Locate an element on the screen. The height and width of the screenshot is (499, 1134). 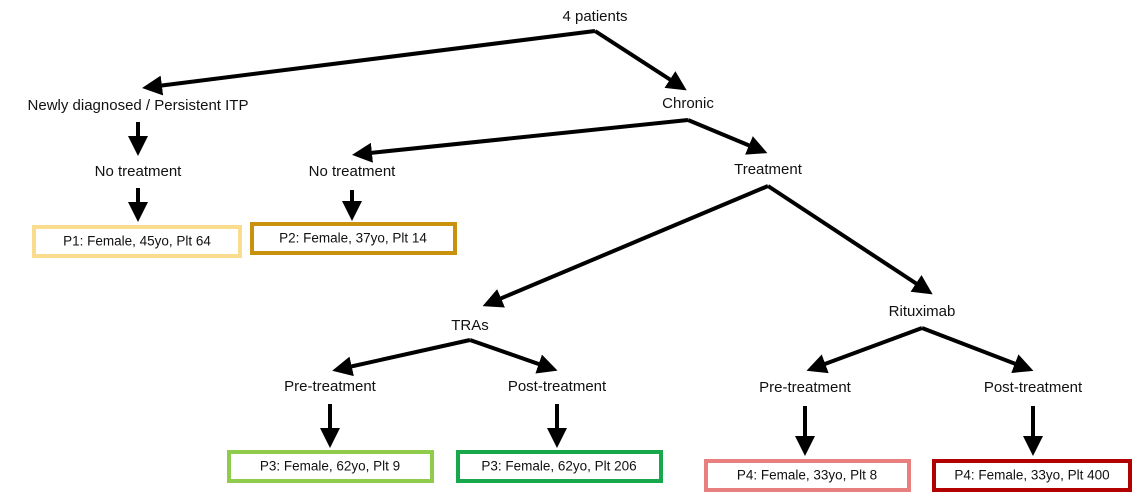
node-label: Treatment is located at coordinates (768, 169).